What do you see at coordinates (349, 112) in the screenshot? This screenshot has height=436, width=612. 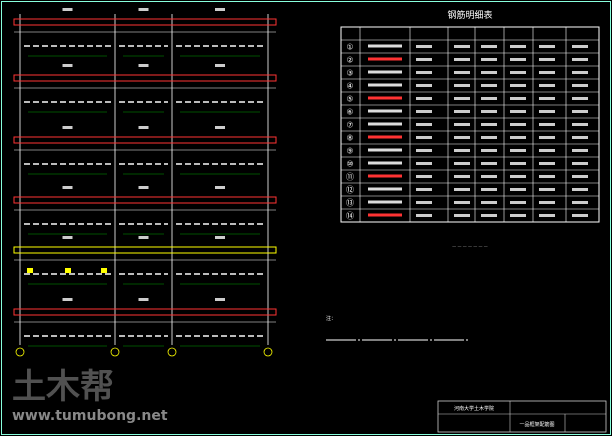 I see `row-number: ⑥` at bounding box center [349, 112].